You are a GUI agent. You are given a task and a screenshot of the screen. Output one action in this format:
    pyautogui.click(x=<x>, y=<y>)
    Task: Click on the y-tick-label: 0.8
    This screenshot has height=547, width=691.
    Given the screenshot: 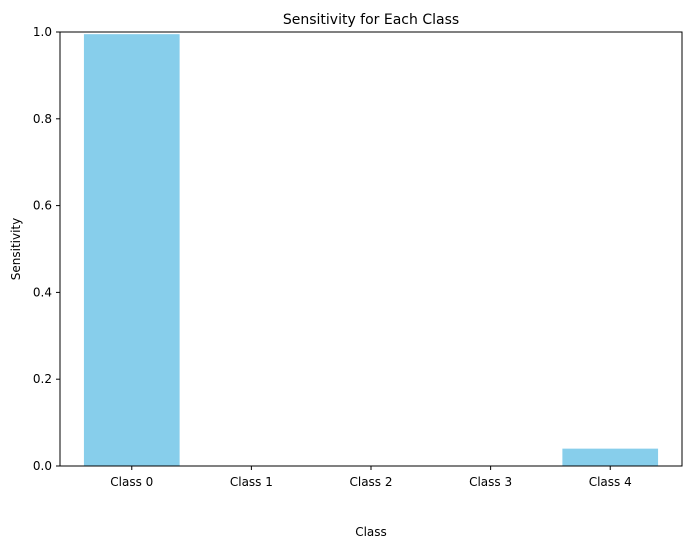 What is the action you would take?
    pyautogui.click(x=42, y=119)
    